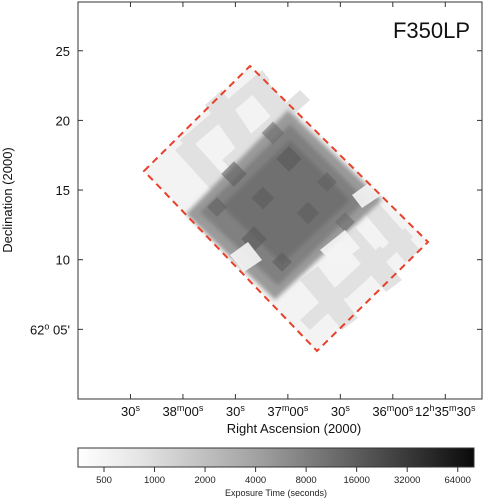 The height and width of the screenshot is (502, 487). Describe the element at coordinates (63, 51) in the screenshot. I see `y-tick-label-4: 25` at that location.